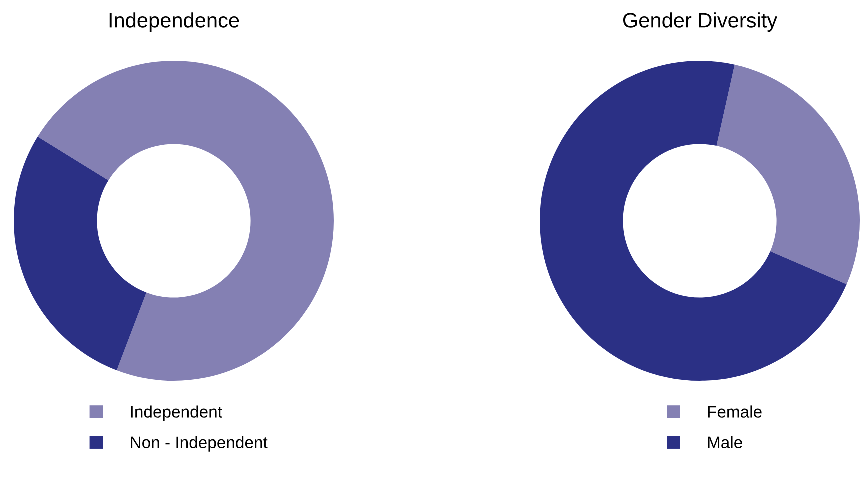  What do you see at coordinates (199, 444) in the screenshot?
I see `legend-label: Non - Independent` at bounding box center [199, 444].